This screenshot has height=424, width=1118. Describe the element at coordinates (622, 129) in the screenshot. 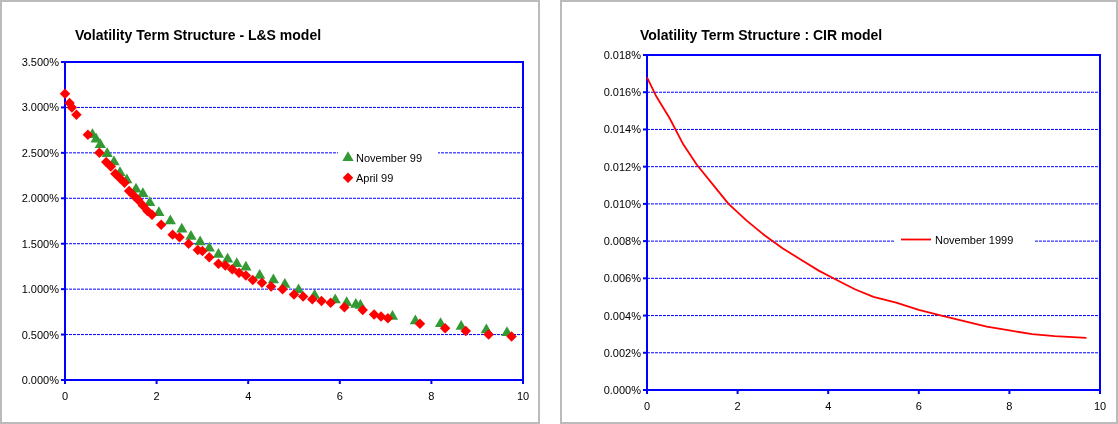

I see `y-tick-label: 0.014%` at that location.